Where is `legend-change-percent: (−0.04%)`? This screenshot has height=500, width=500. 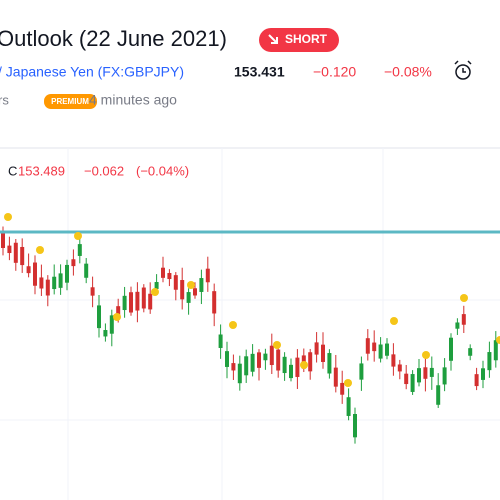 legend-change-percent: (−0.04%) is located at coordinates (162, 170).